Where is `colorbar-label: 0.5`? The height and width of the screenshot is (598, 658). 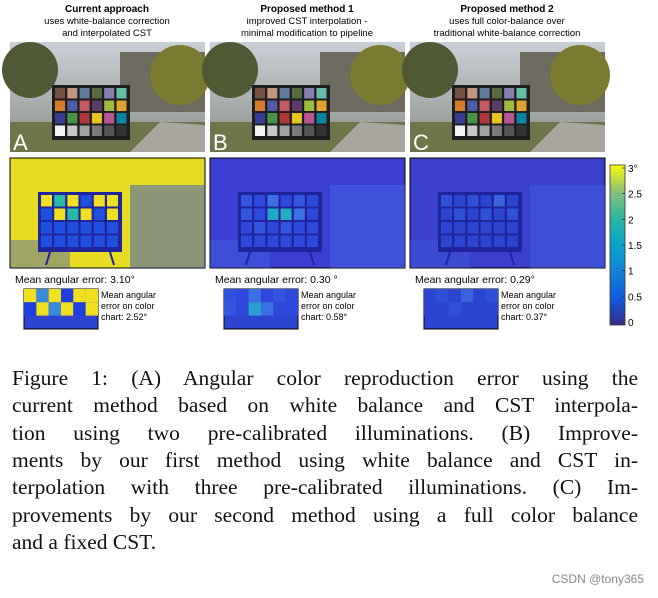 colorbar-label: 0.5 is located at coordinates (635, 297).